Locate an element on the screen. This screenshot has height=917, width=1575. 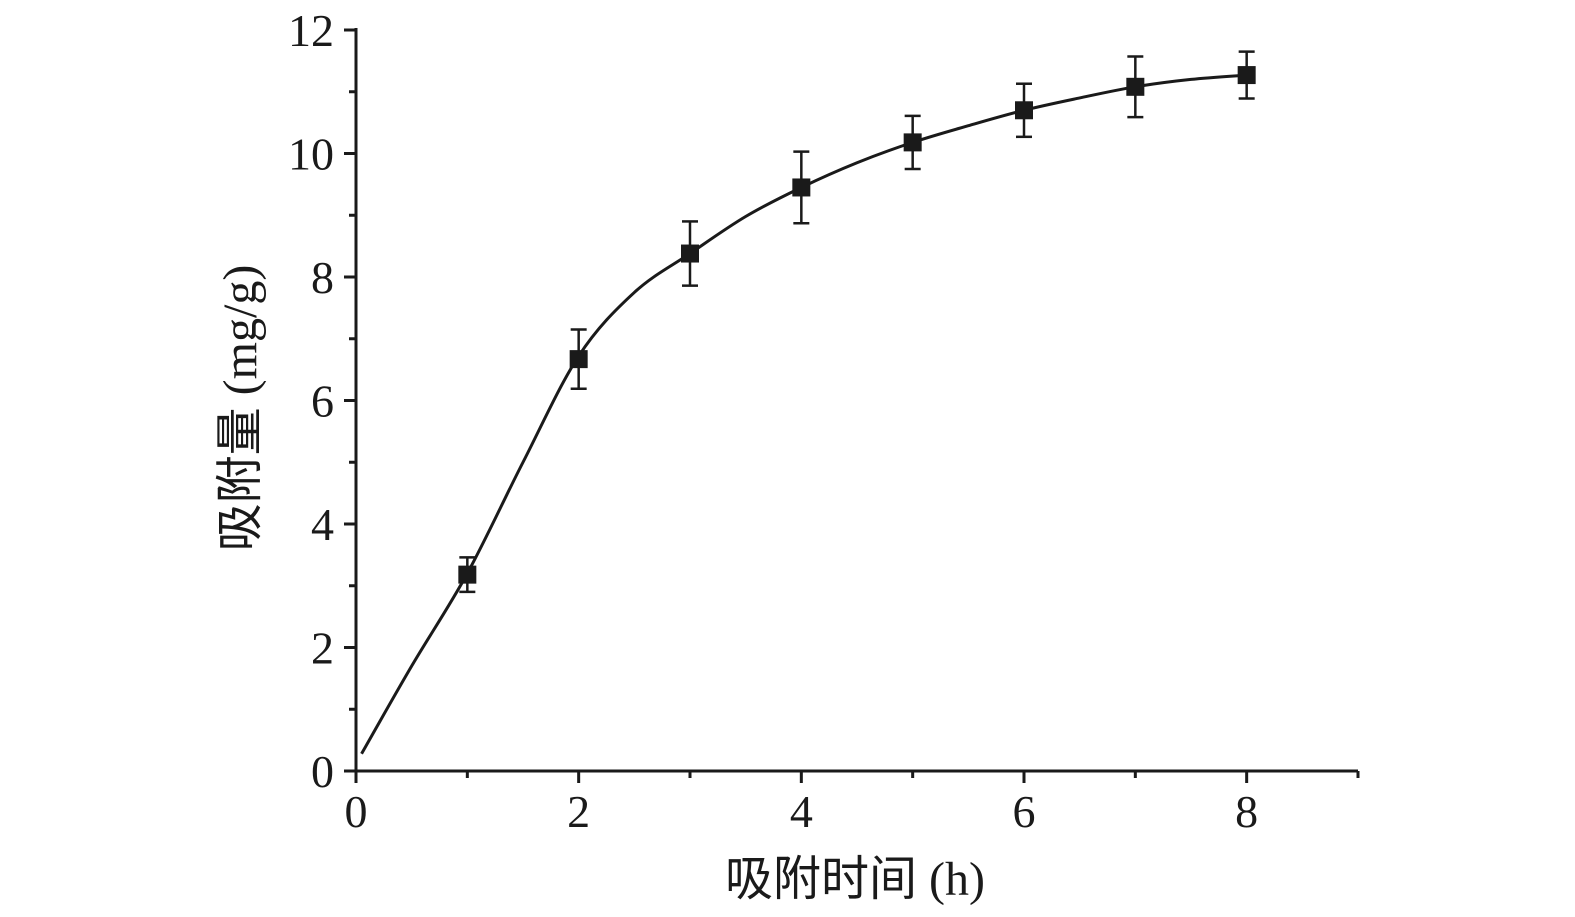
y-tick-label: 2 is located at coordinates (322, 648).